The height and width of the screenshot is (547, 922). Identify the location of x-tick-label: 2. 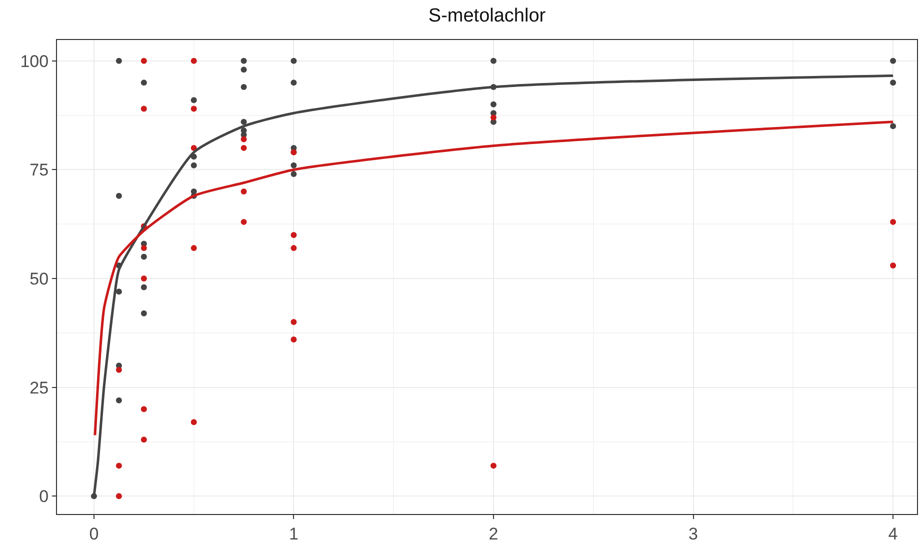
(493, 534).